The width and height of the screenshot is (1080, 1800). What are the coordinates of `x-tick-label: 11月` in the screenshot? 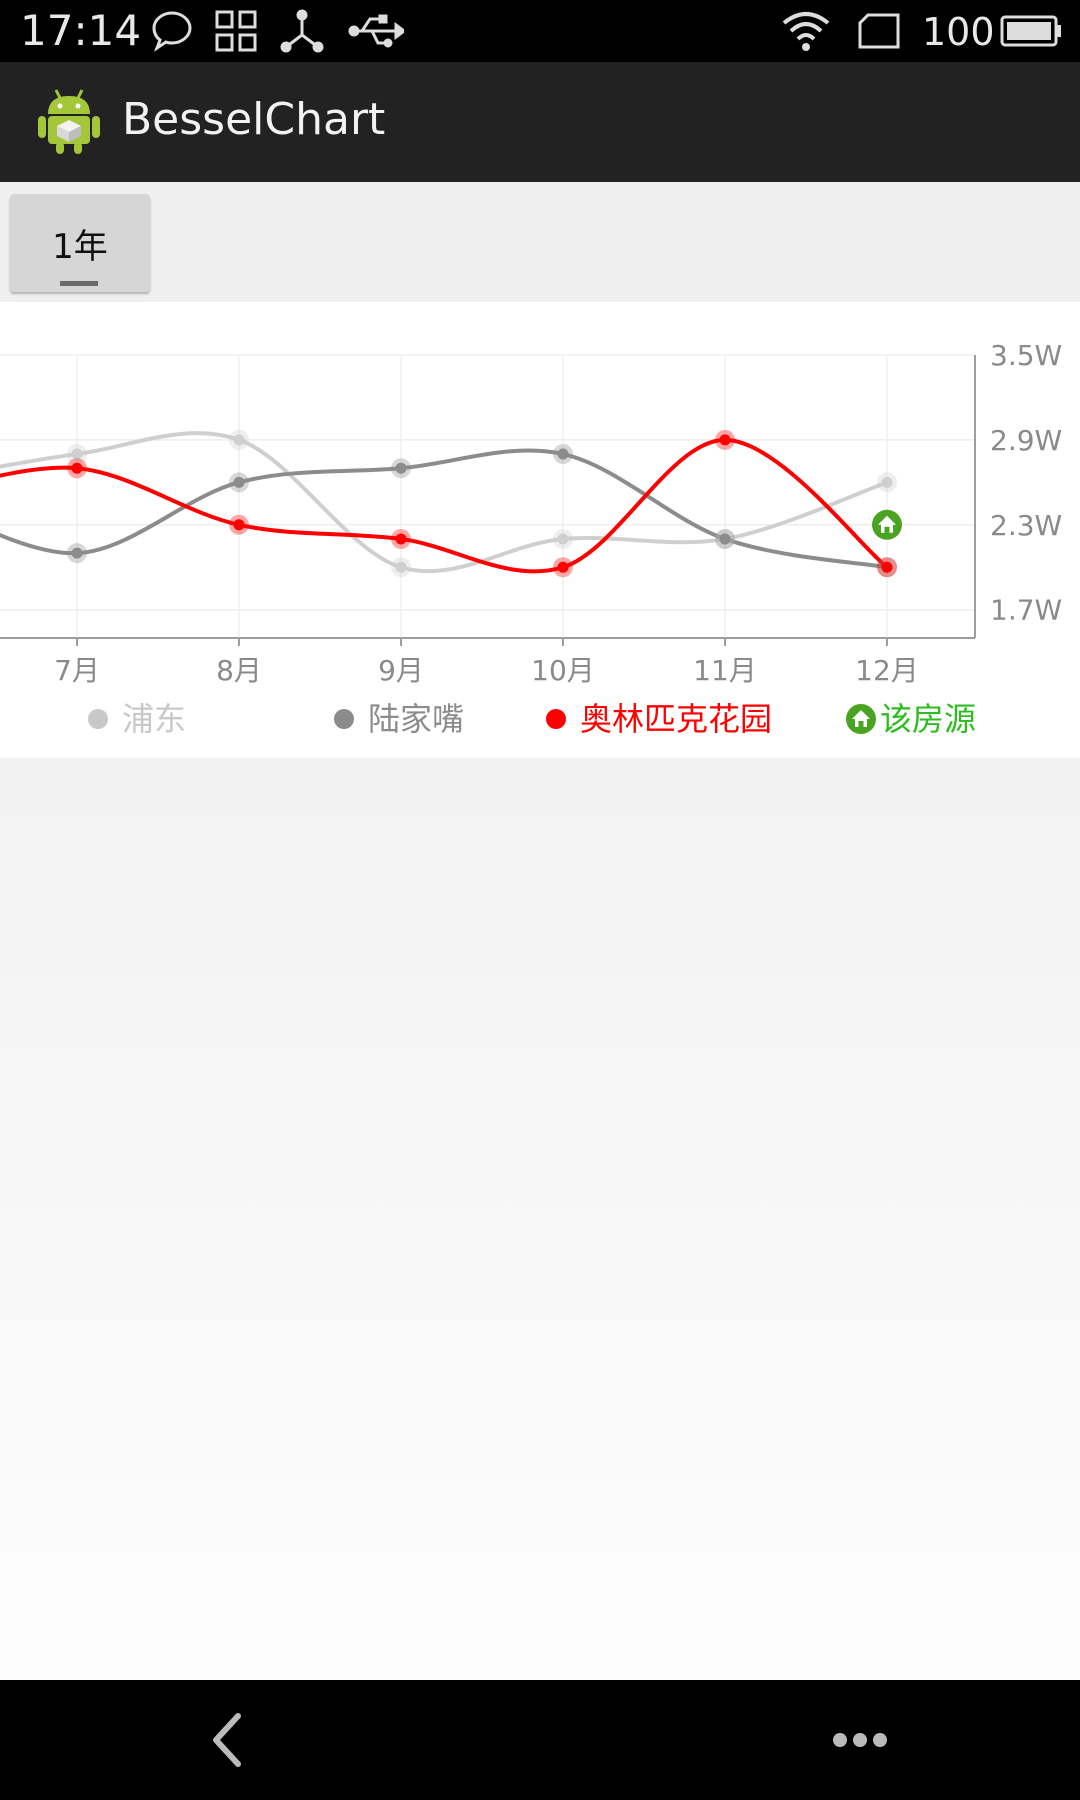 It's located at (725, 670).